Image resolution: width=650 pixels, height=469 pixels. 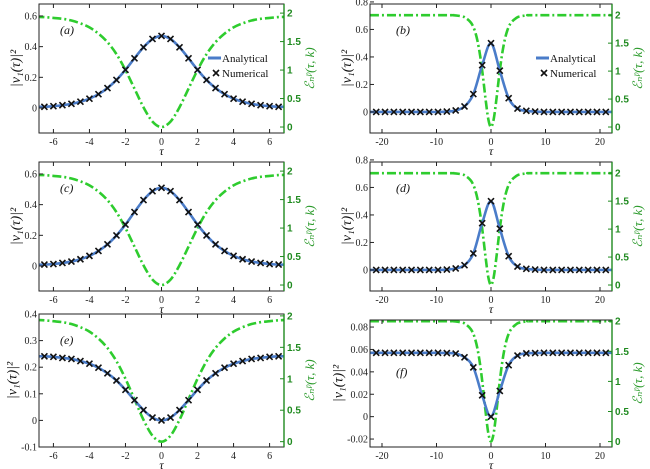 I want to click on analytical-curve, so click(x=161, y=388).